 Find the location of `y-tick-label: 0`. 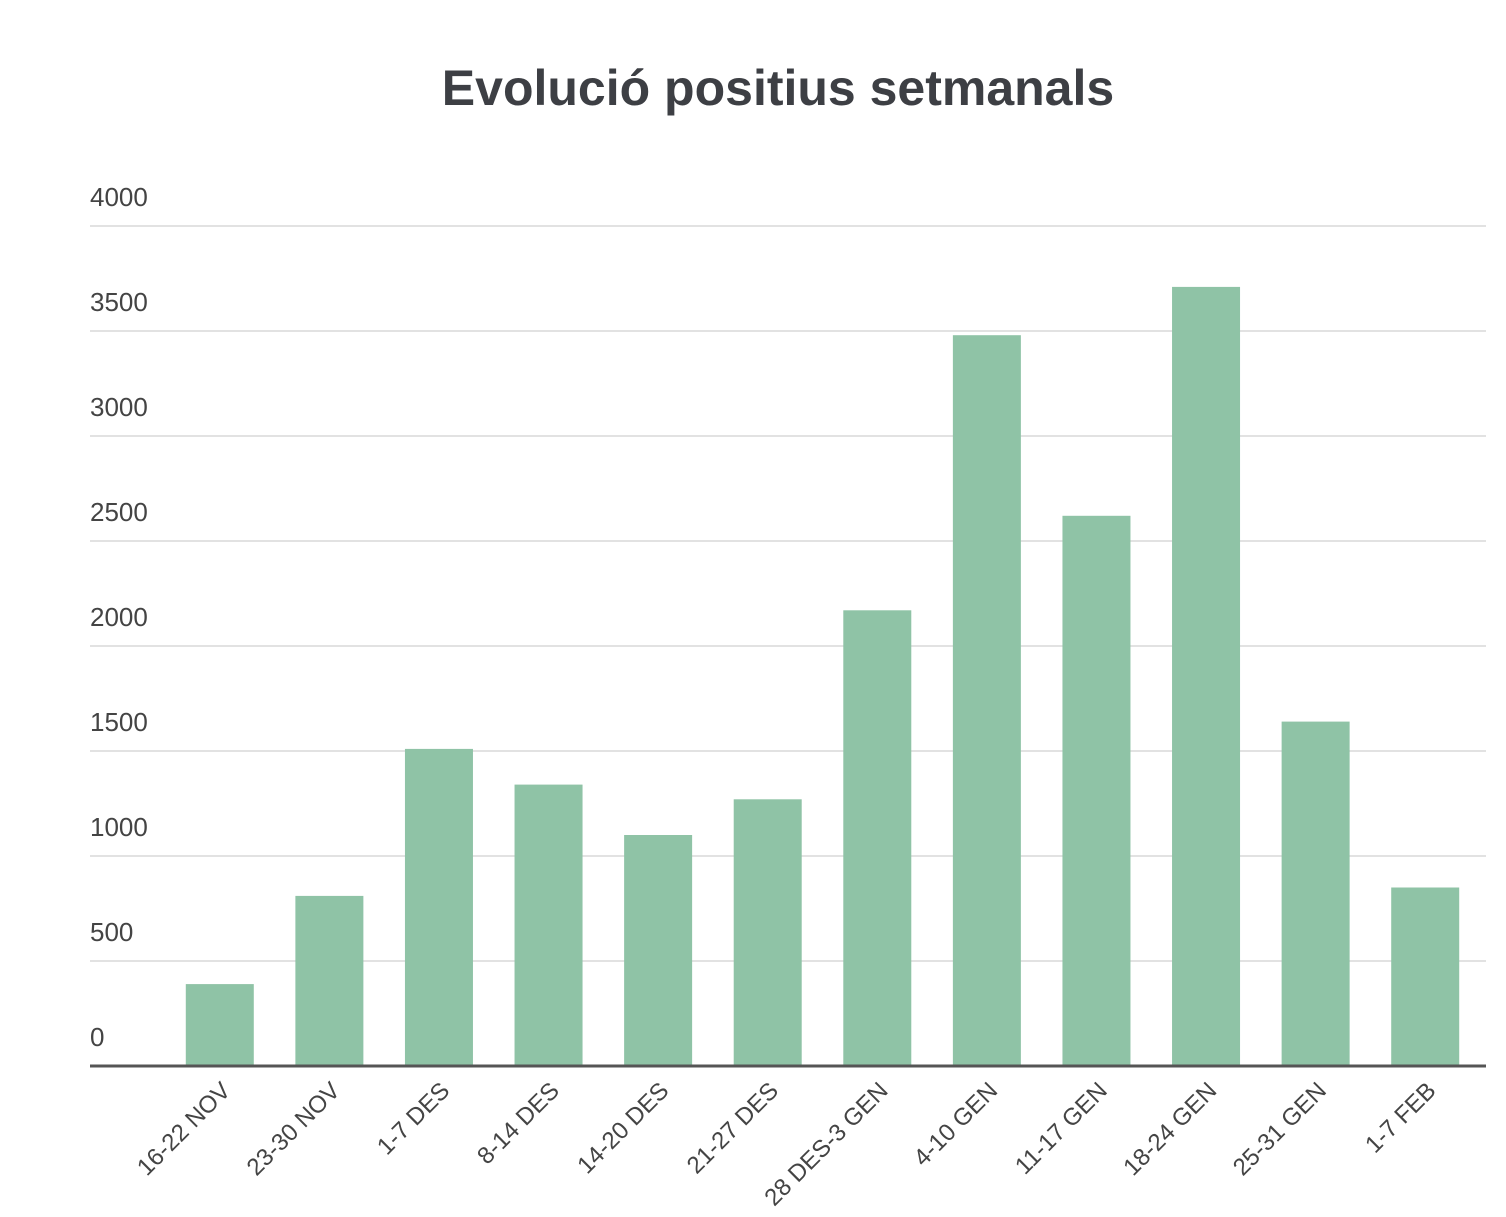

y-tick-label: 0 is located at coordinates (97, 1037).